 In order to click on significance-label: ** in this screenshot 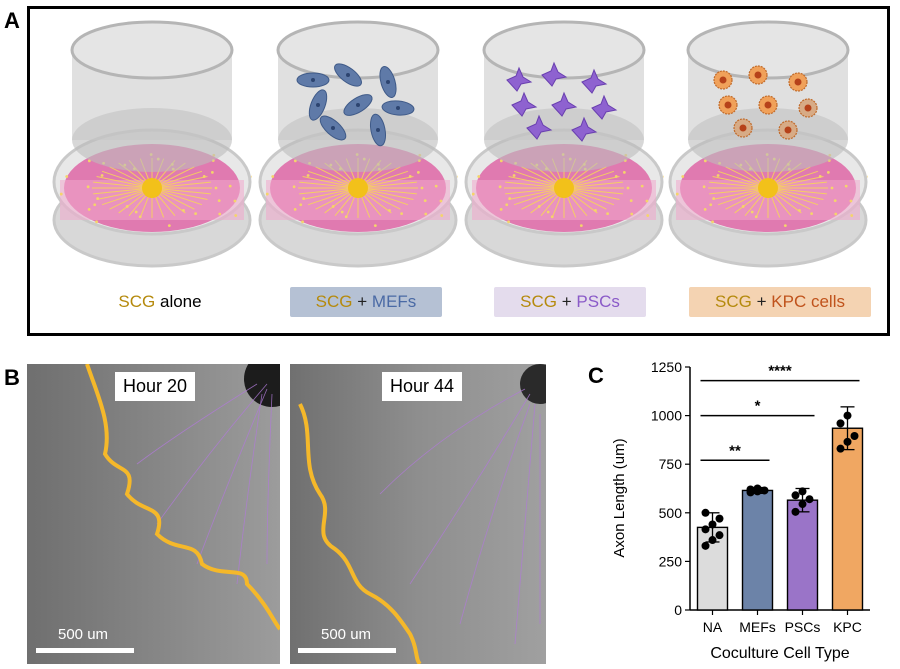, I will do `click(735, 450)`.